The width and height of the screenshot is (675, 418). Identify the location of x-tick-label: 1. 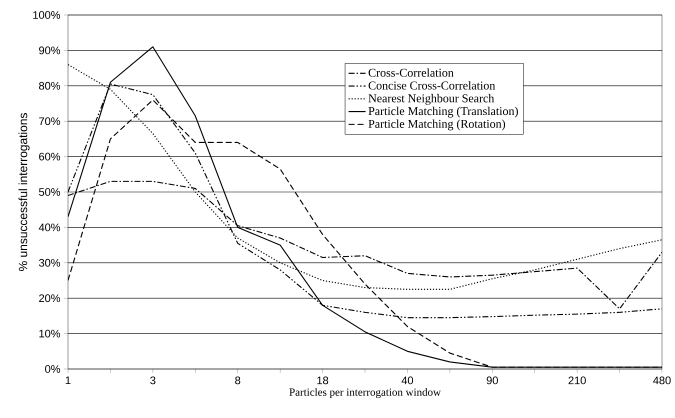
(68, 380).